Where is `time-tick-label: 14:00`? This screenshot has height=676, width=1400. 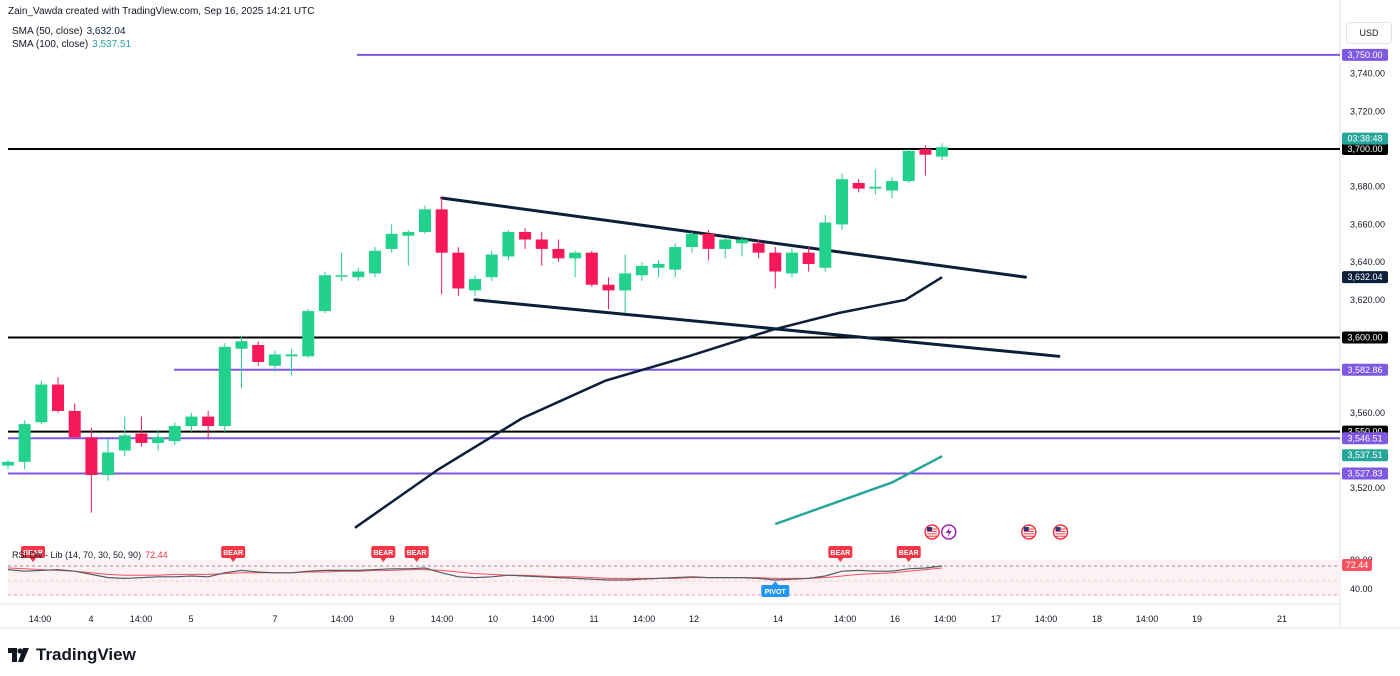 time-tick-label: 14:00 is located at coordinates (141, 619).